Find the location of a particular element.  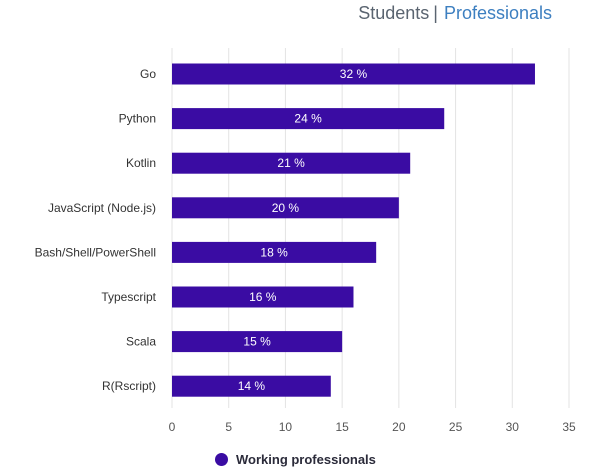

bar-value-label: 24 % is located at coordinates (308, 119).